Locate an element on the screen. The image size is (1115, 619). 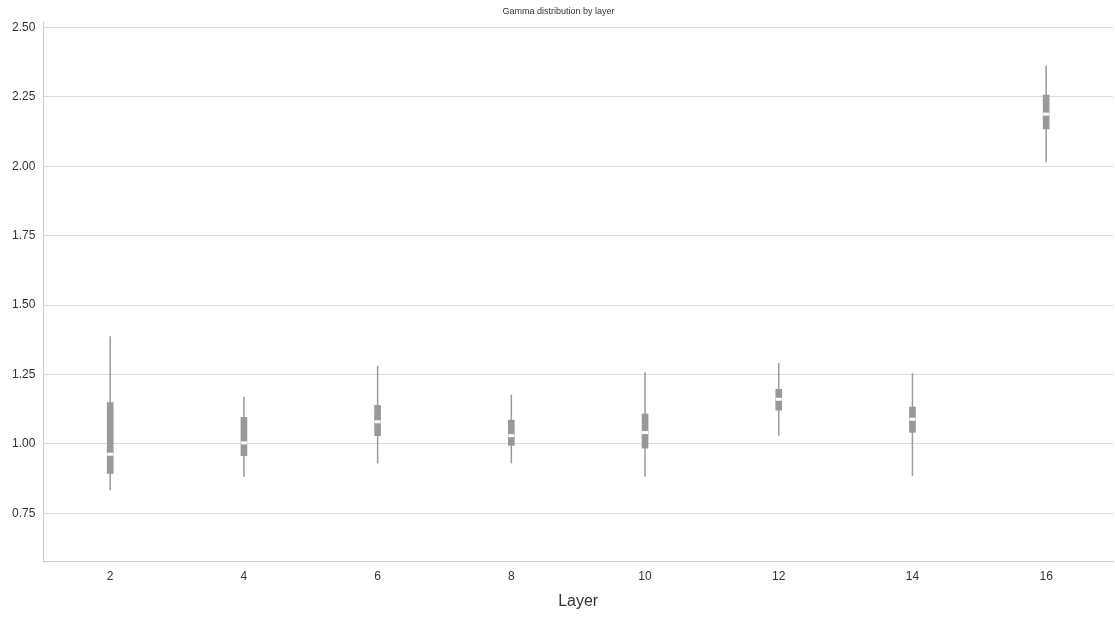
x-tick-label: 8 is located at coordinates (511, 575).